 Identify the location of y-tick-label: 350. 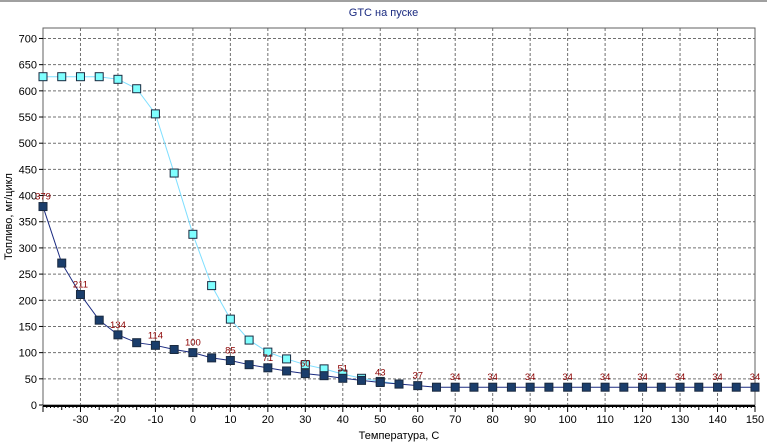
(28, 223).